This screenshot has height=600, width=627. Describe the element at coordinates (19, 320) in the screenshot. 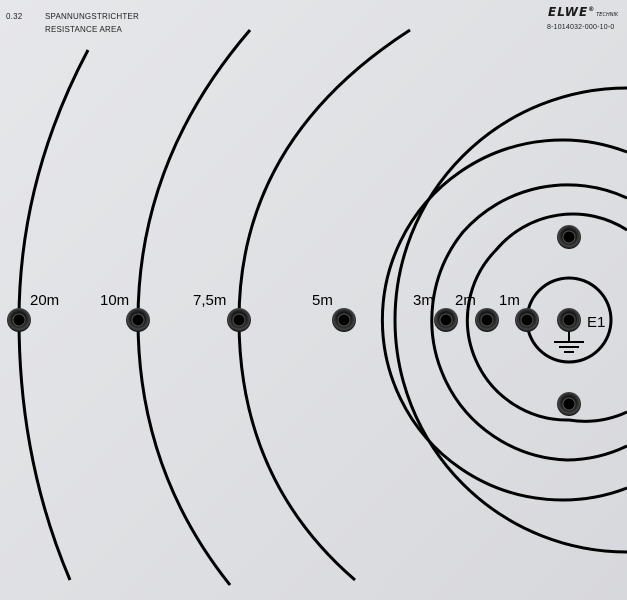

I see `socket-20m` at that location.